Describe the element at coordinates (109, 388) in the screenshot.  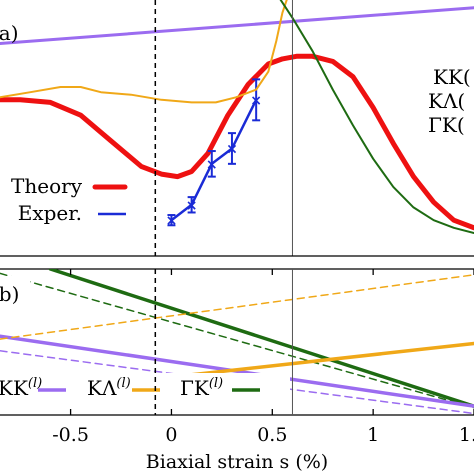
I see `legend-label-klambda: KΛ(l)` at that location.